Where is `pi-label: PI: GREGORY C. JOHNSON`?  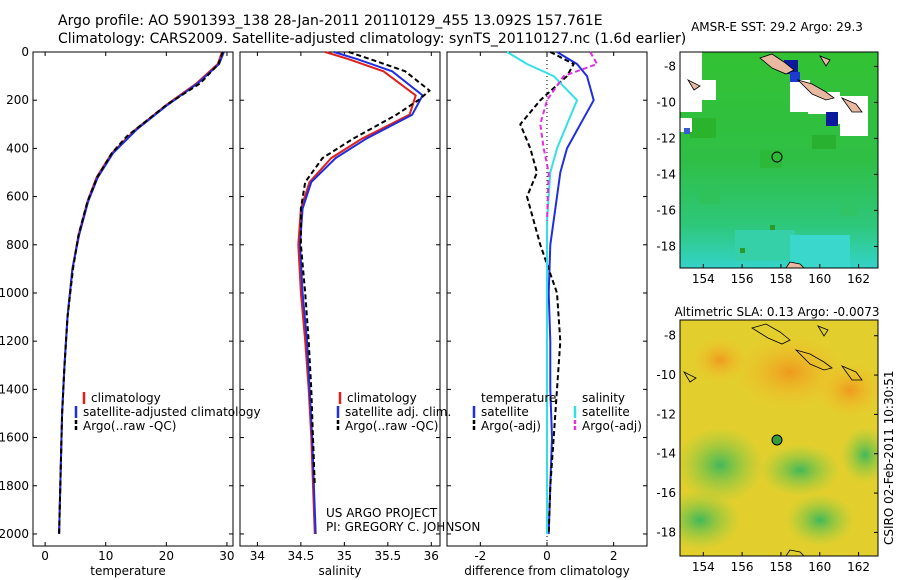
pi-label: PI: GREGORY C. JOHNSON is located at coordinates (403, 527).